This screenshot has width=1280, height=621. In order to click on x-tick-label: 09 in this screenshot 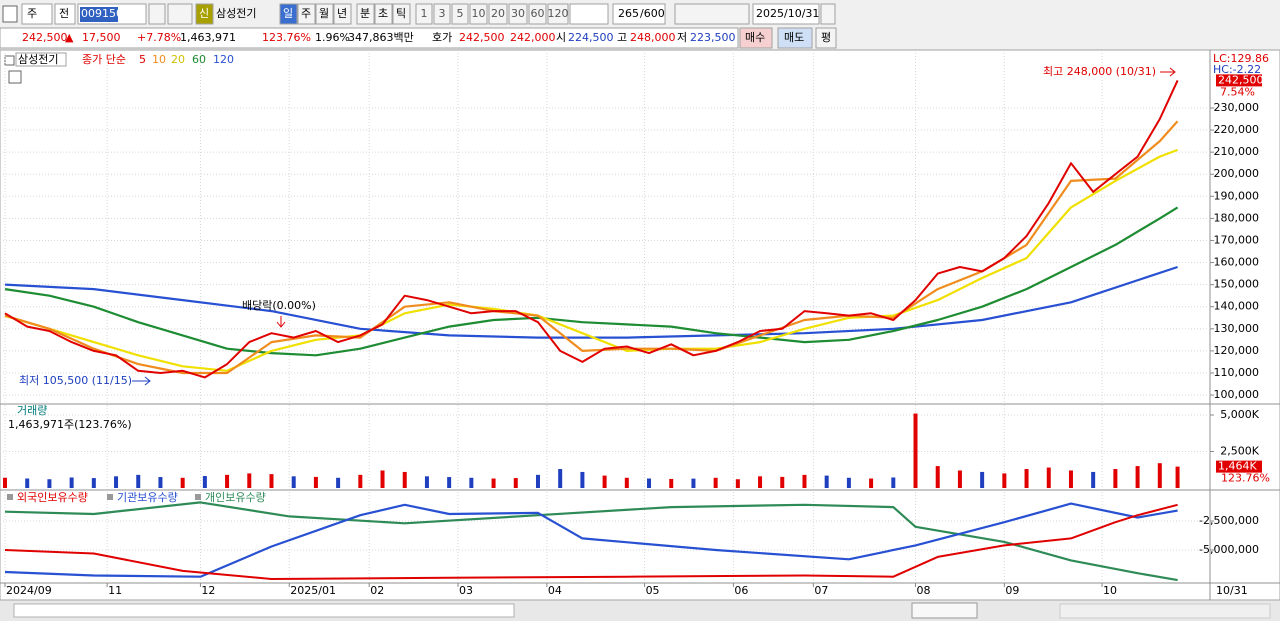, I will do `click(1012, 590)`.